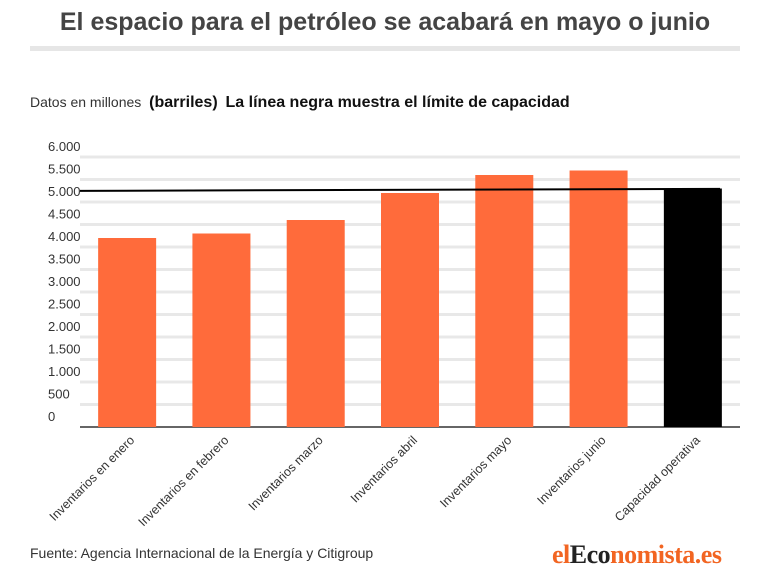 The width and height of the screenshot is (770, 572). I want to click on x-tick-label: Inventarios en febrero, so click(184, 481).